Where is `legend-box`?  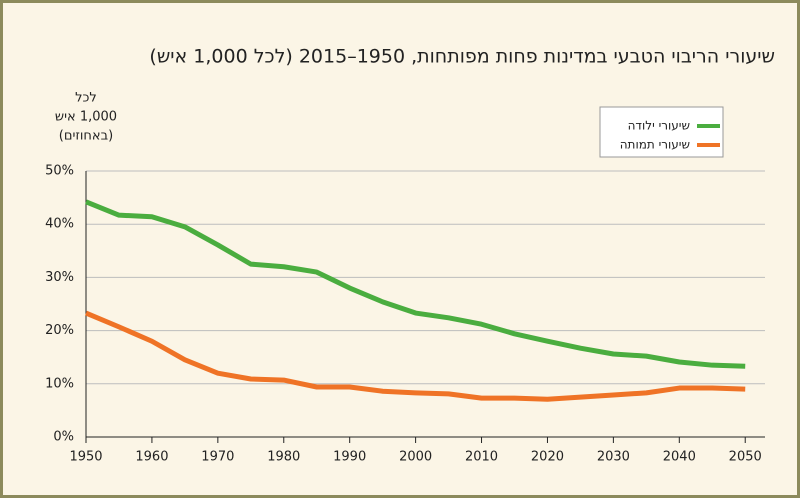
legend-box is located at coordinates (661, 132).